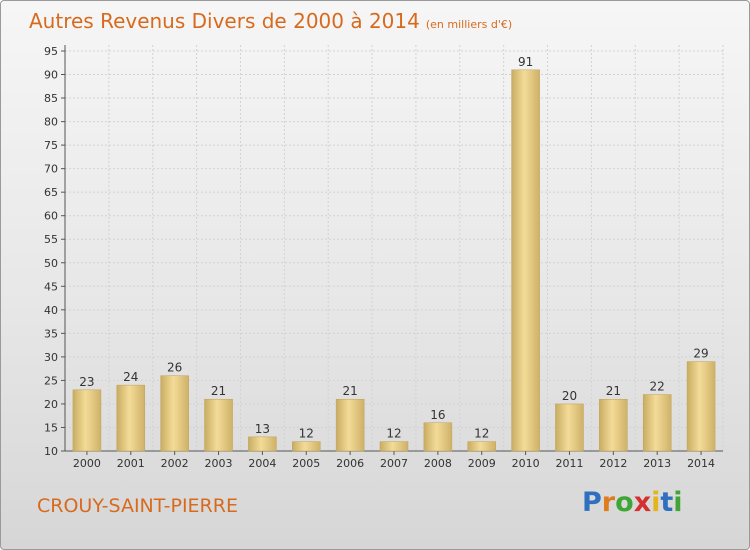  Describe the element at coordinates (526, 463) in the screenshot. I see `x-tick-label: 2010` at that location.